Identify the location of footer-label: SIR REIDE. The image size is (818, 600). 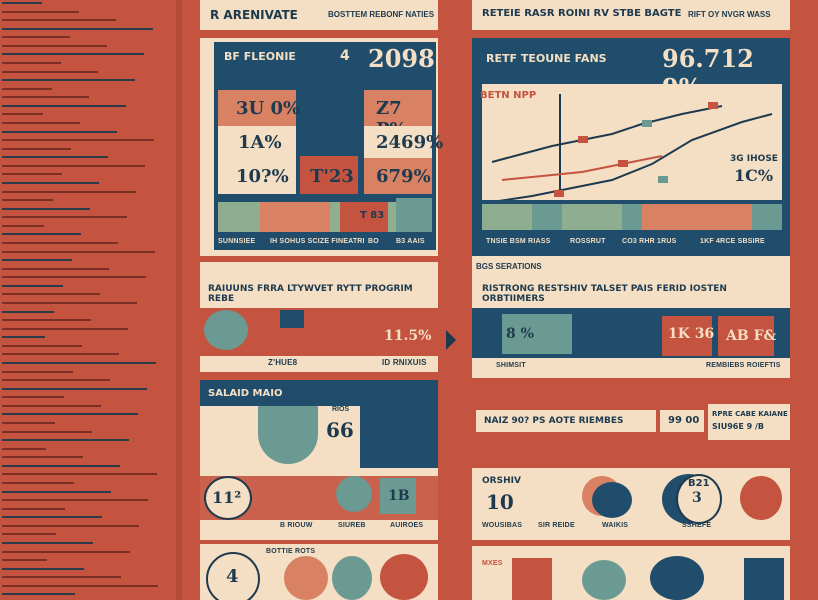
(556, 525).